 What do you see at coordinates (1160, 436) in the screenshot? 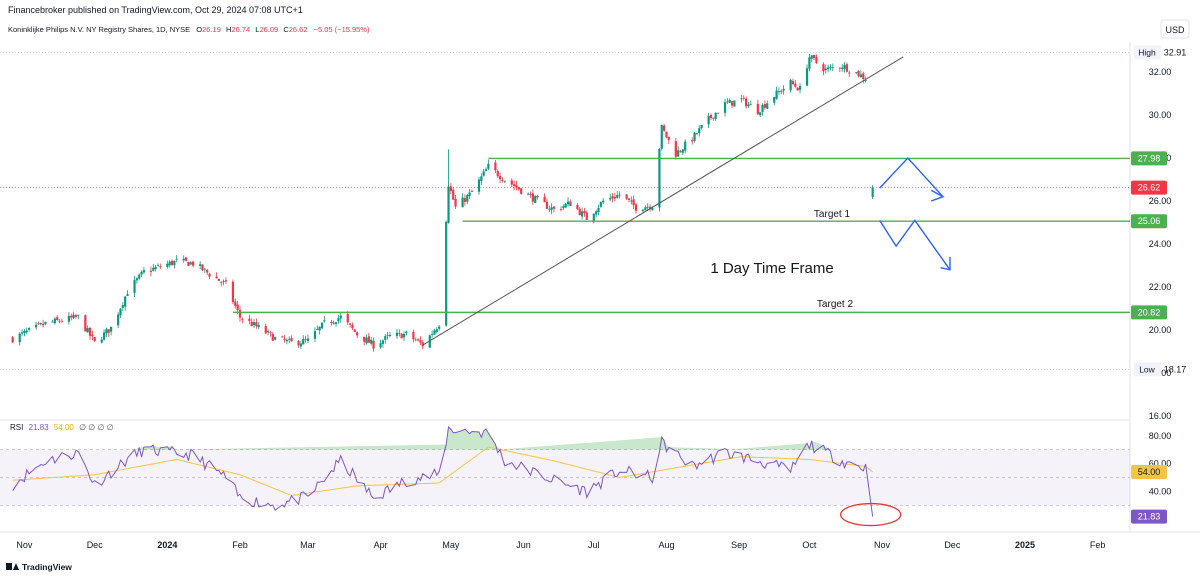
I see `rsi-tick-label: 80.00` at bounding box center [1160, 436].